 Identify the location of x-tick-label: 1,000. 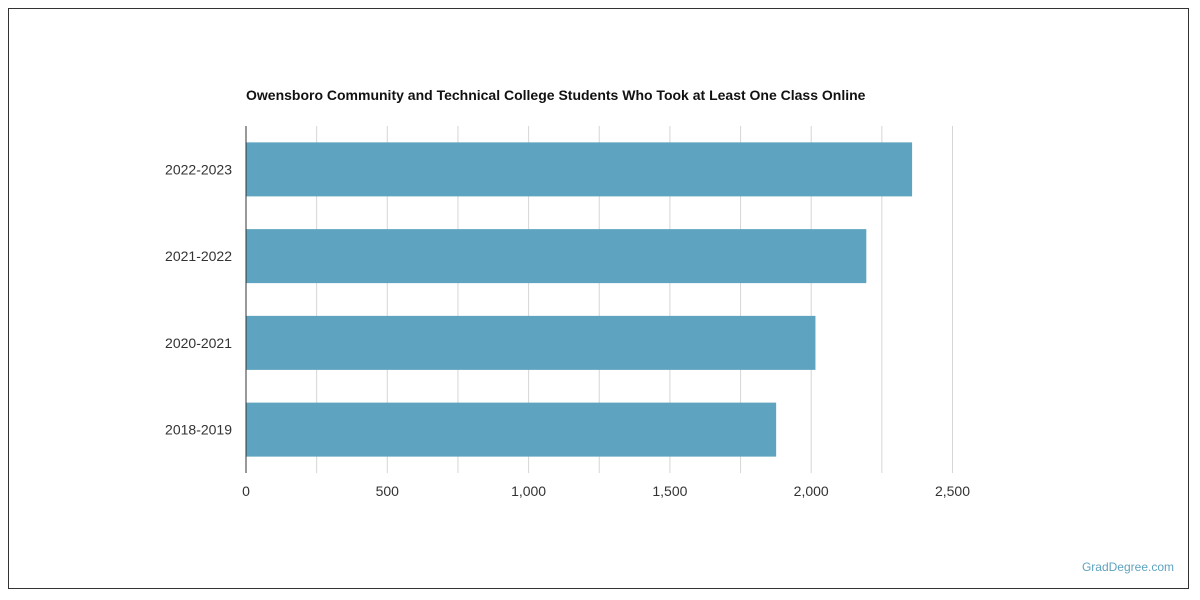
(528, 491).